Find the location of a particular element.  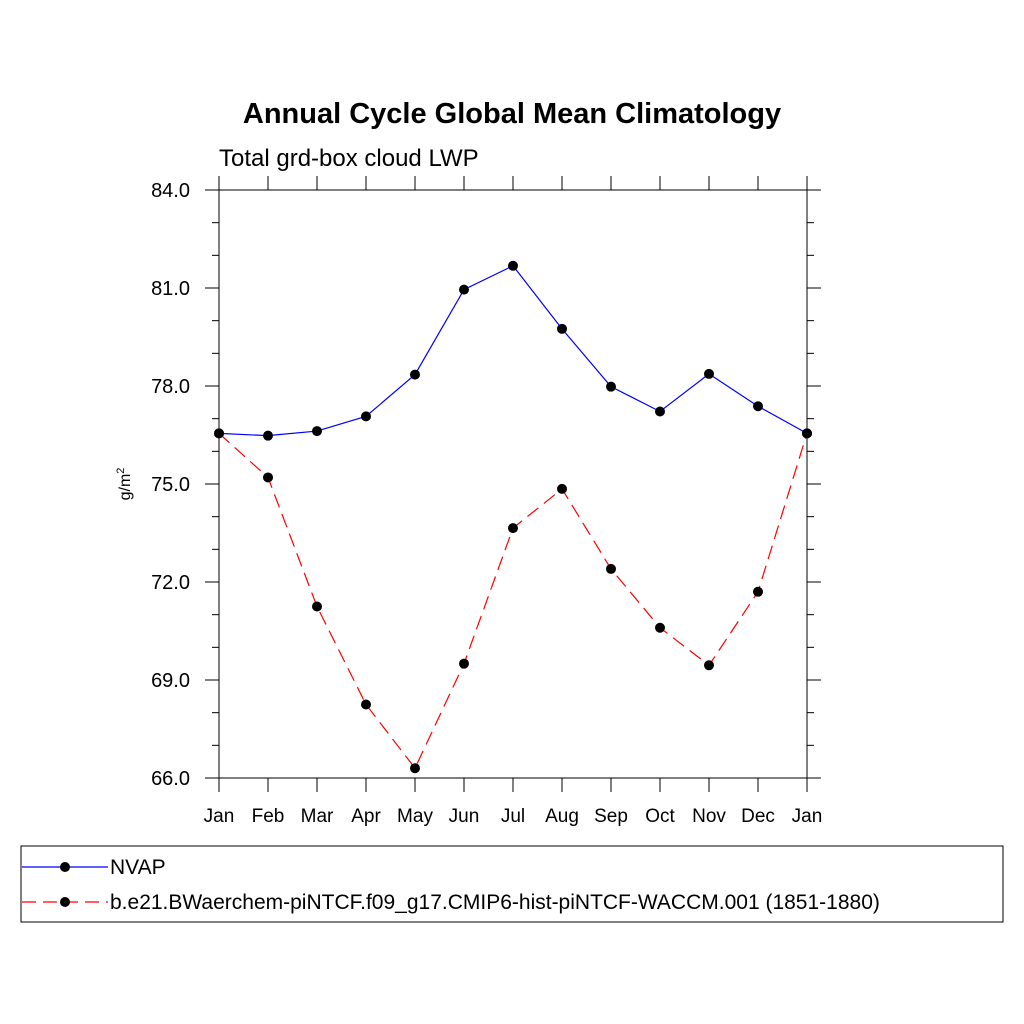

x-tick-label: Dec is located at coordinates (758, 816).